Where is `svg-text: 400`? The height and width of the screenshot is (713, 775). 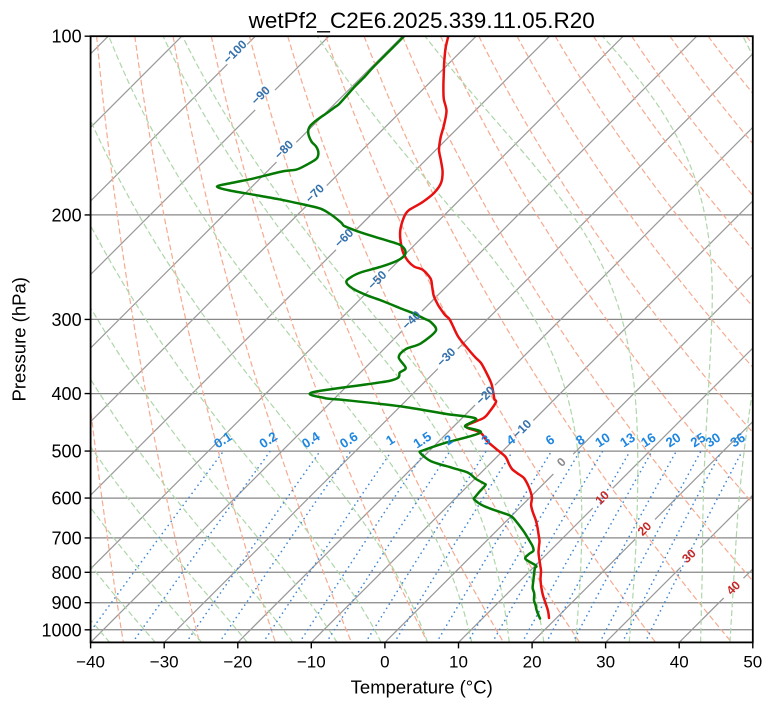 svg-text: 400 is located at coordinates (67, 394).